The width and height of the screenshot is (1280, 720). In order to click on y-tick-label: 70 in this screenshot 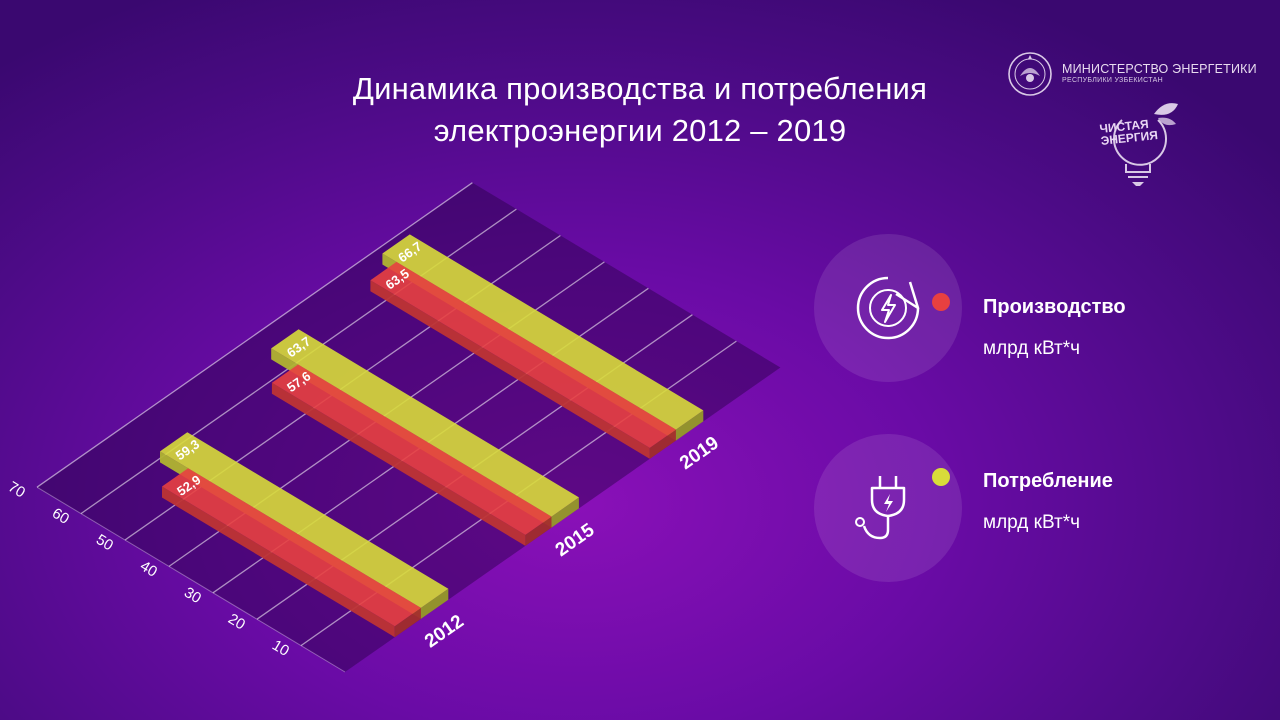, I will do `click(16, 489)`.